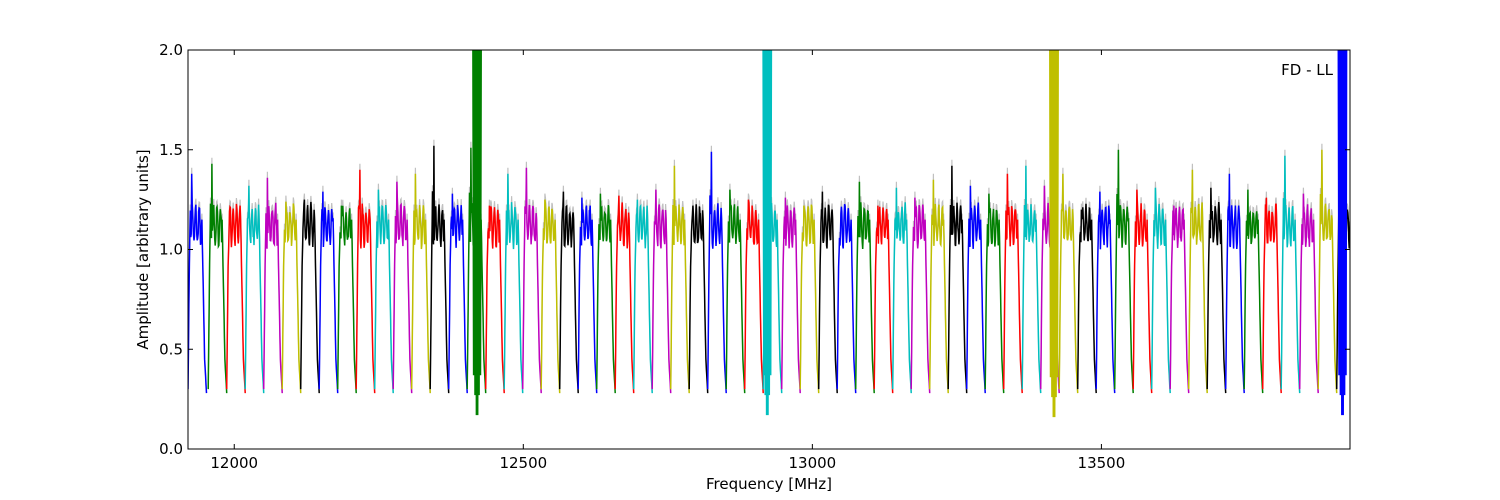 This screenshot has height=500, width=1500. I want to click on x-axis-label: Frequency [MHz], so click(769, 484).